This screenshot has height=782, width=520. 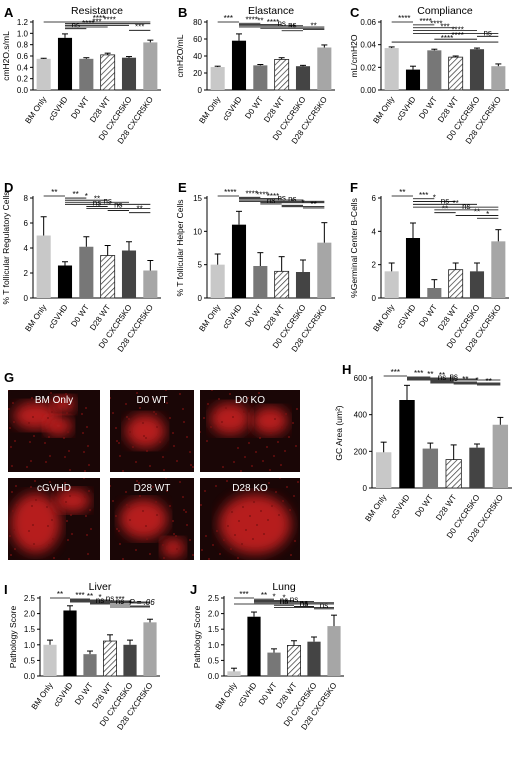 I want to click on y-tick-label: 0.8, so click(x=23, y=45).